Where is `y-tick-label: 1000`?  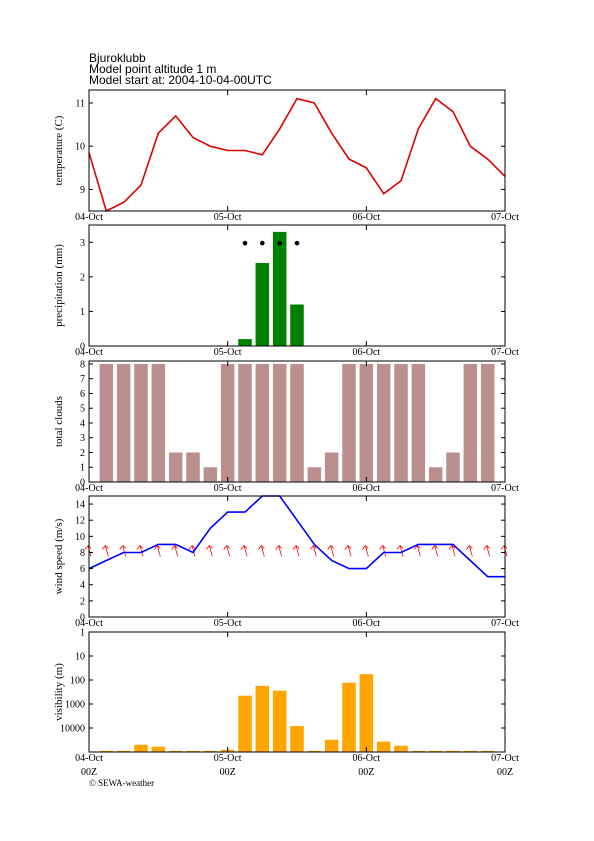
y-tick-label: 1000 is located at coordinates (75, 705).